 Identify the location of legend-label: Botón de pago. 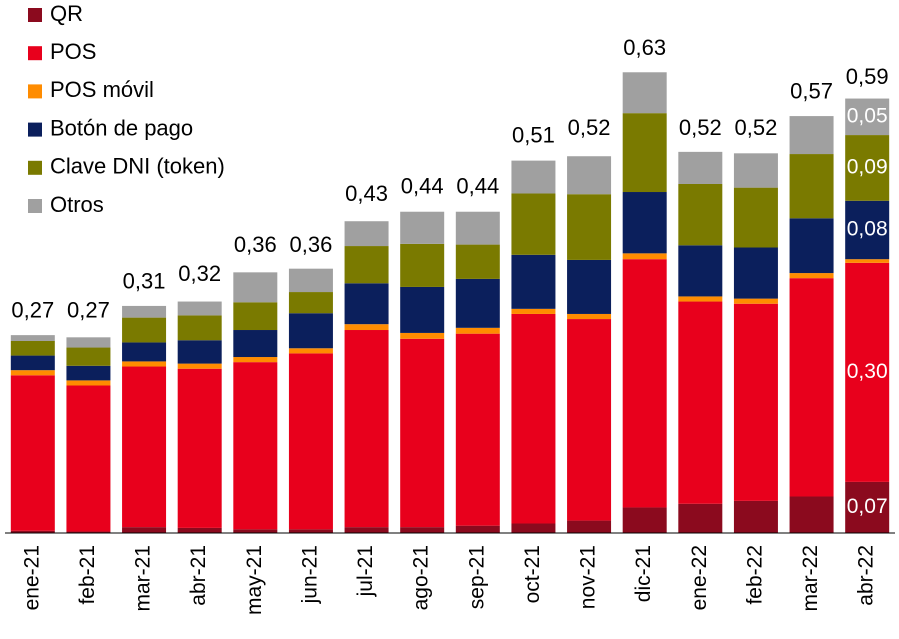
(121, 127).